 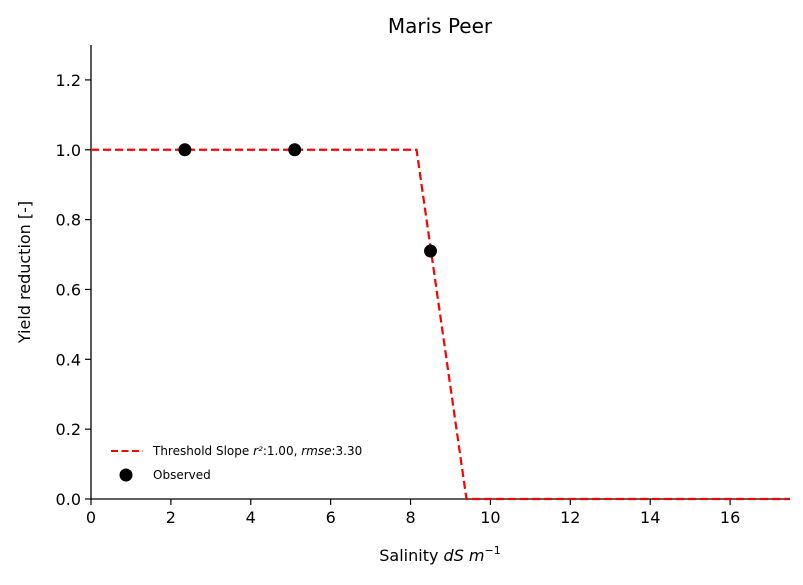 What do you see at coordinates (68, 289) in the screenshot?
I see `y-tick-label: 0.6` at bounding box center [68, 289].